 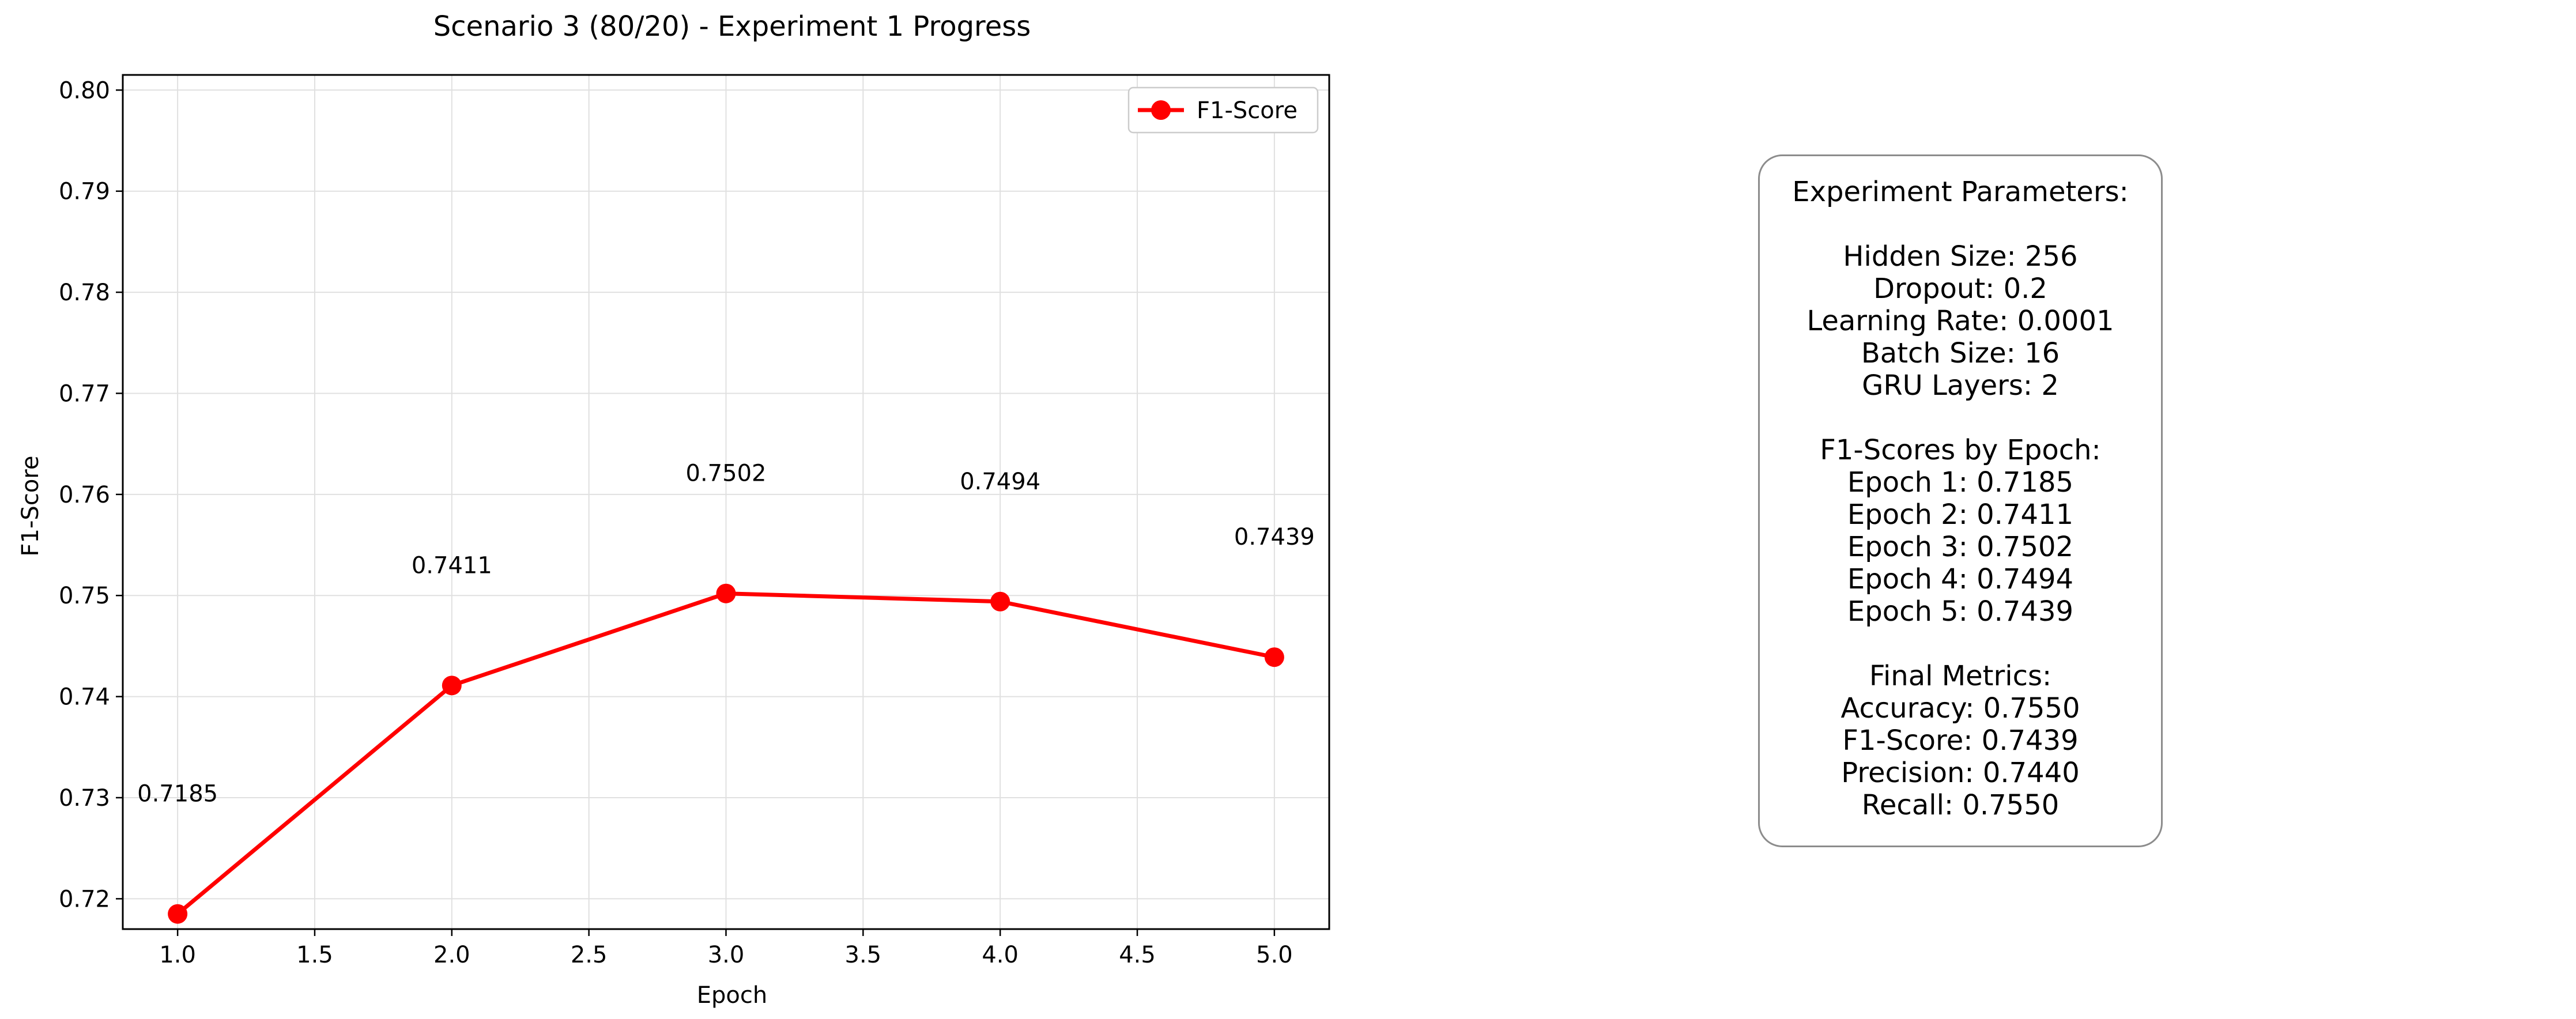 What do you see at coordinates (1960, 805) in the screenshot?
I see `info-line: Recall: 0.7550` at bounding box center [1960, 805].